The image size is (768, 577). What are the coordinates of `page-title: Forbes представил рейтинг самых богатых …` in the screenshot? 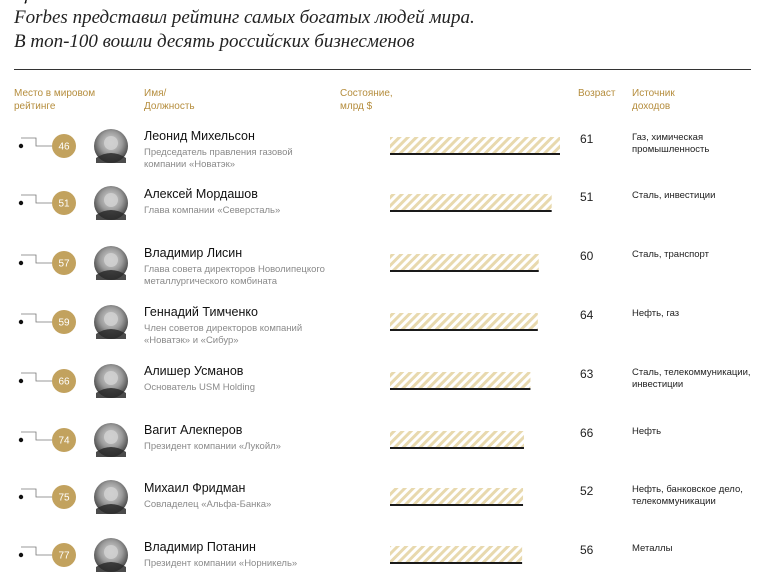 It's located at (384, 30).